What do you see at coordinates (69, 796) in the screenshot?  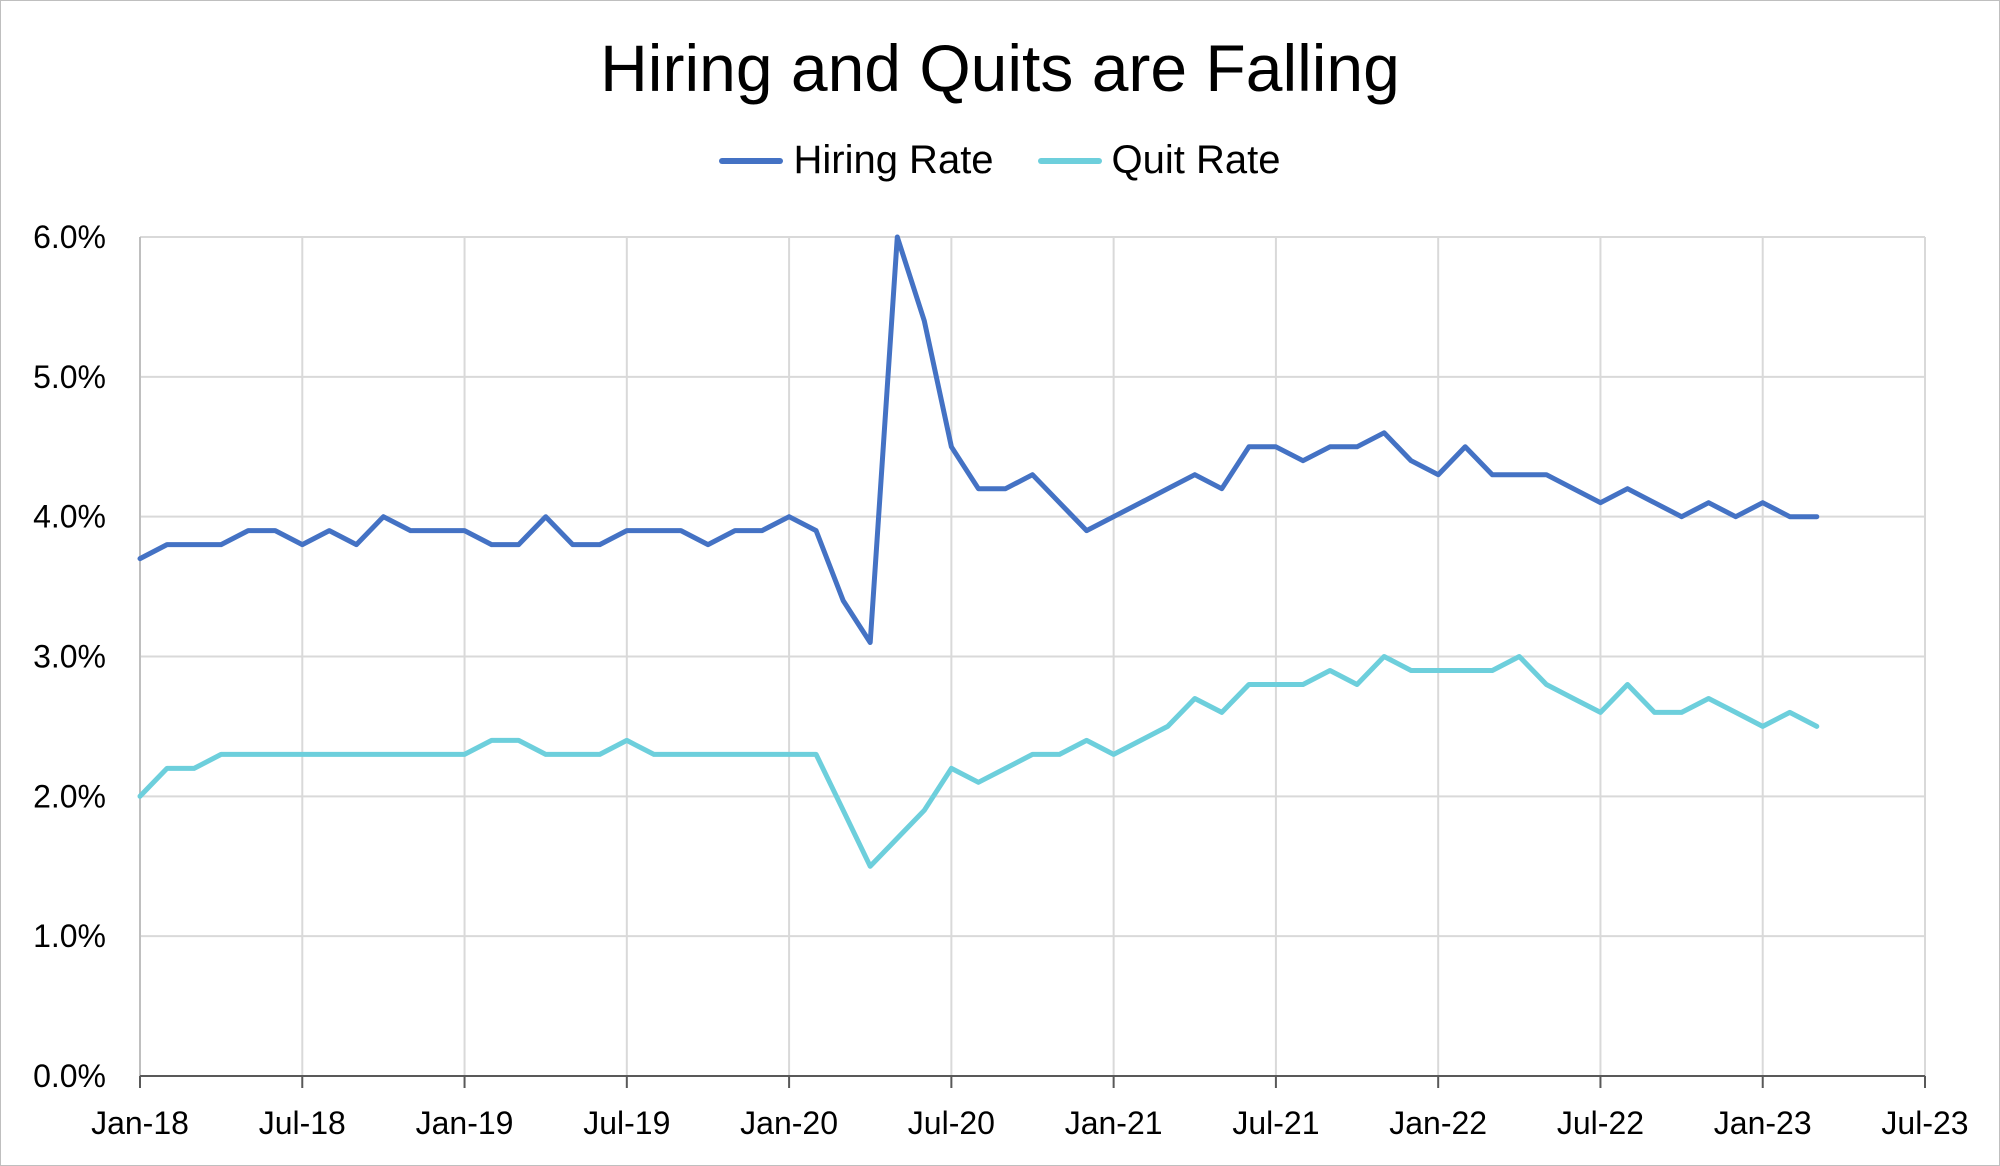 I see `y-tick-label: 2.0%` at bounding box center [69, 796].